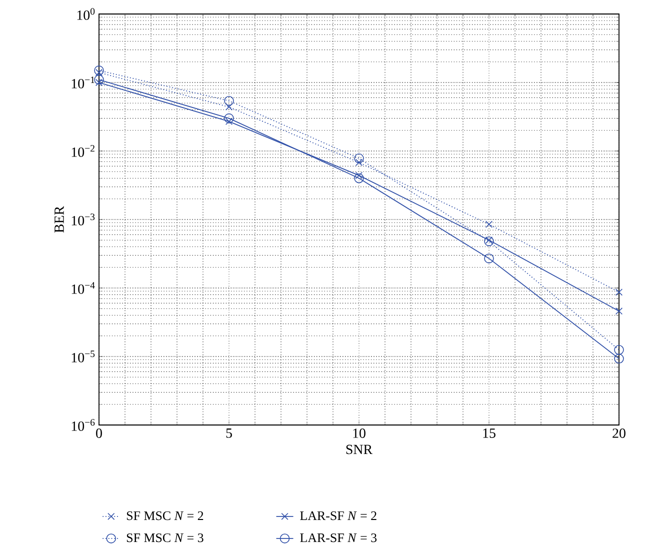  What do you see at coordinates (359, 433) in the screenshot?
I see `x-tick-label: 10` at bounding box center [359, 433].